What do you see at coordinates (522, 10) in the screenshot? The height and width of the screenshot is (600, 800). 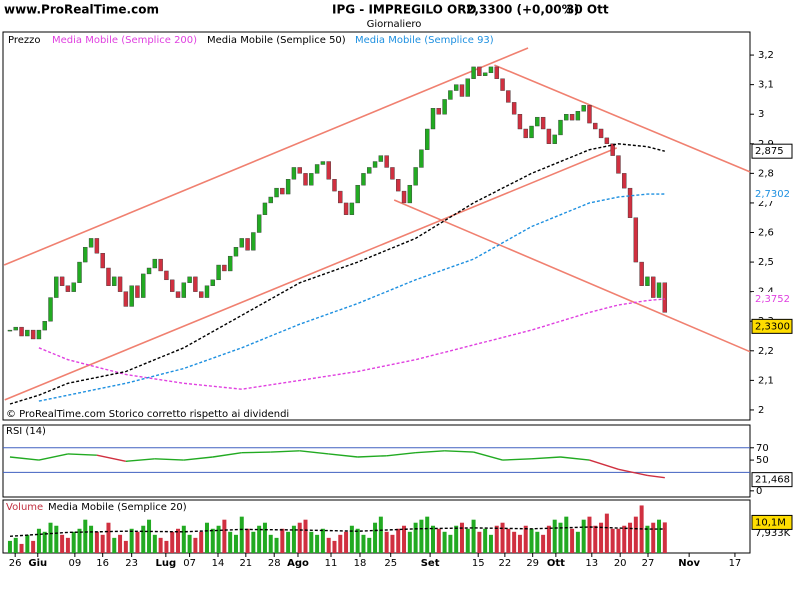 I see `price: 2,3300 (+0,00%)` at bounding box center [522, 10].